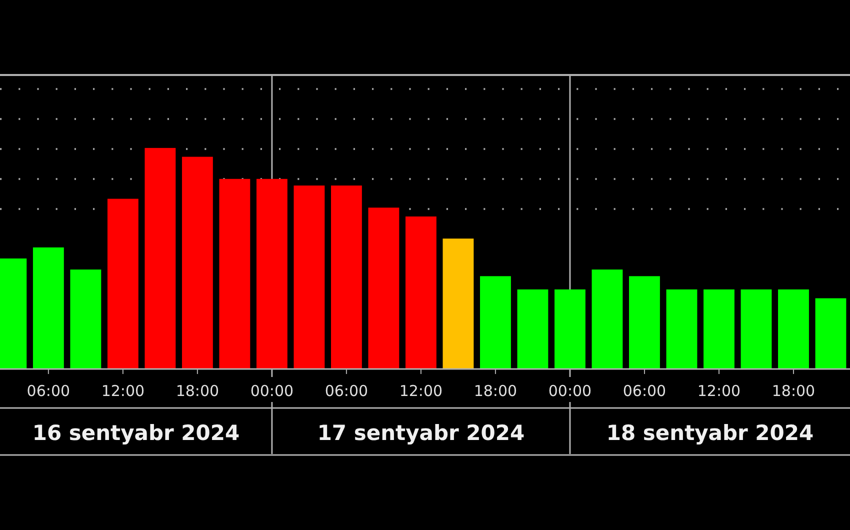 The image size is (850, 530). What do you see at coordinates (421, 433) in the screenshot?
I see `text: 17 sentyabr 2024` at bounding box center [421, 433].